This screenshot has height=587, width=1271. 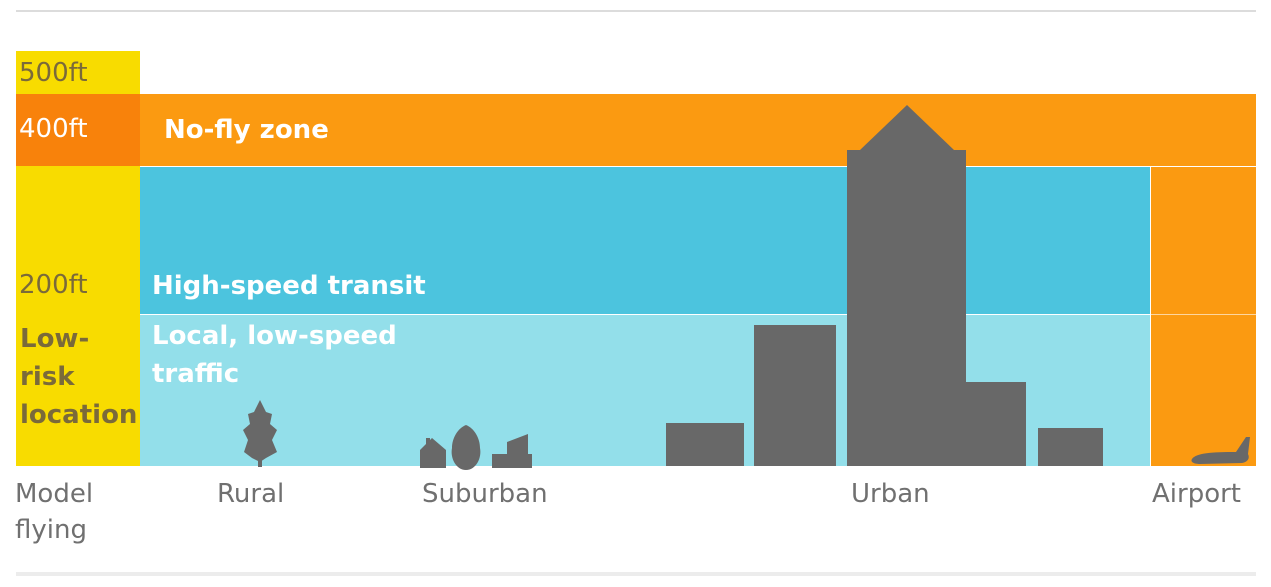 What do you see at coordinates (1196, 494) in the screenshot?
I see `area-airport: Airport` at bounding box center [1196, 494].